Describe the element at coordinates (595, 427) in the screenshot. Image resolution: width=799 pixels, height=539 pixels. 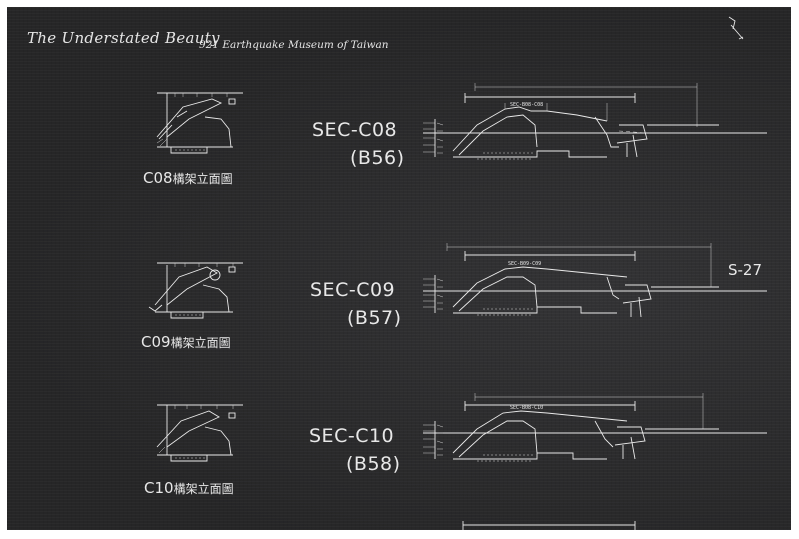
I see `section-drawing-c10: SEC-B08-C10` at that location.